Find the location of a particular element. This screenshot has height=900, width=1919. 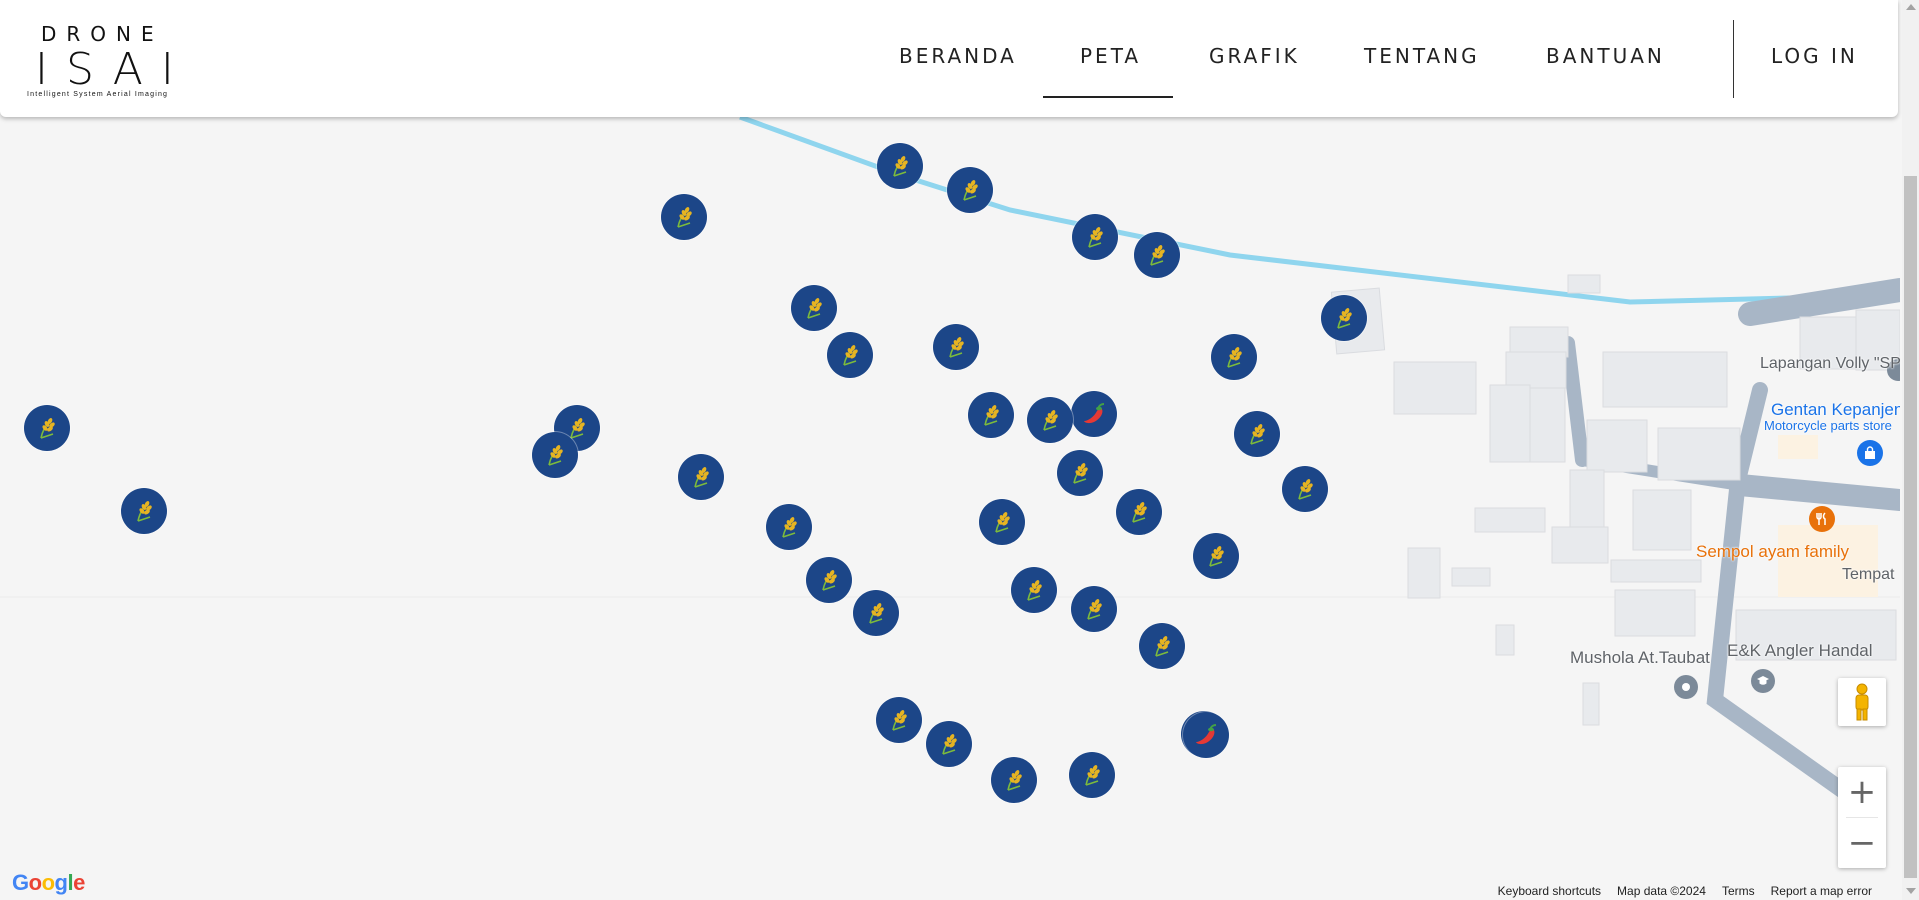

login-button: LOG IN is located at coordinates (1814, 56).